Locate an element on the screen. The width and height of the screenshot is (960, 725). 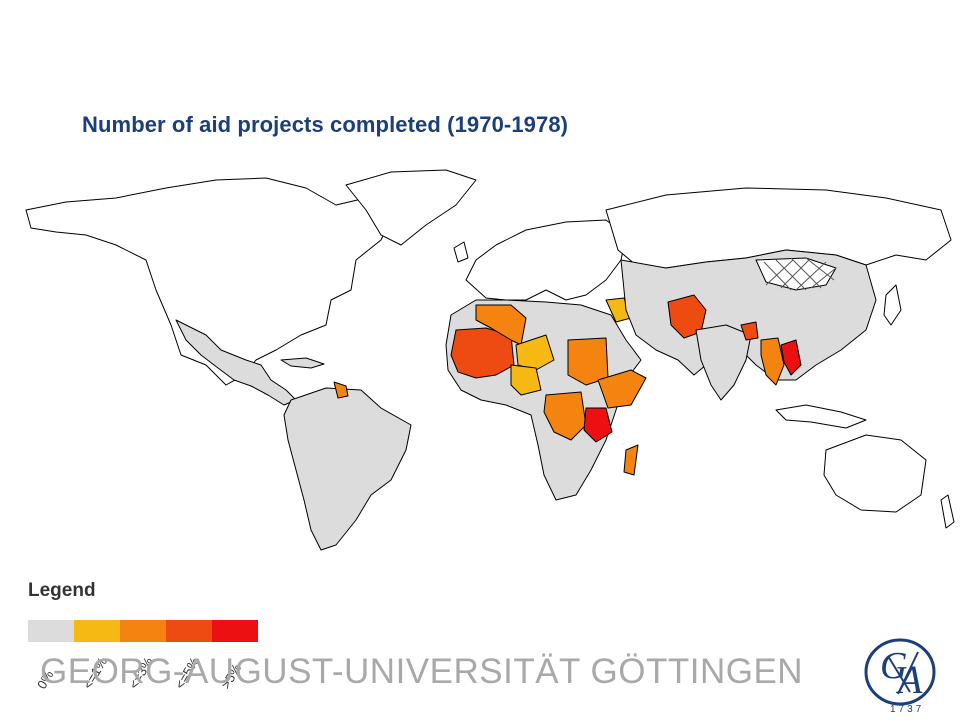
north-america is located at coordinates (211, 281).